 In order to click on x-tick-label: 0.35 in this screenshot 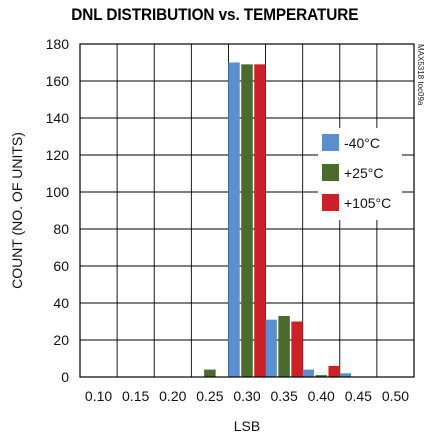, I will do `click(283, 396)`.